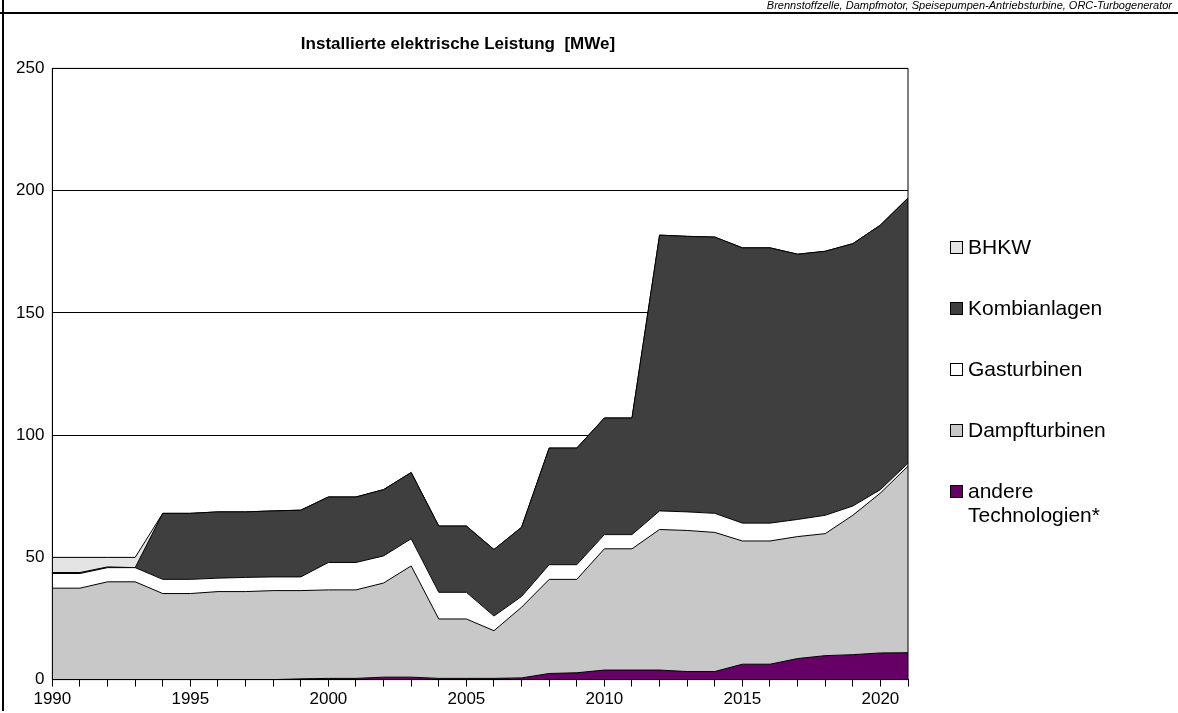 Image resolution: width=1178 pixels, height=713 pixels. What do you see at coordinates (880, 699) in the screenshot?
I see `x-tick-label: 2020` at bounding box center [880, 699].